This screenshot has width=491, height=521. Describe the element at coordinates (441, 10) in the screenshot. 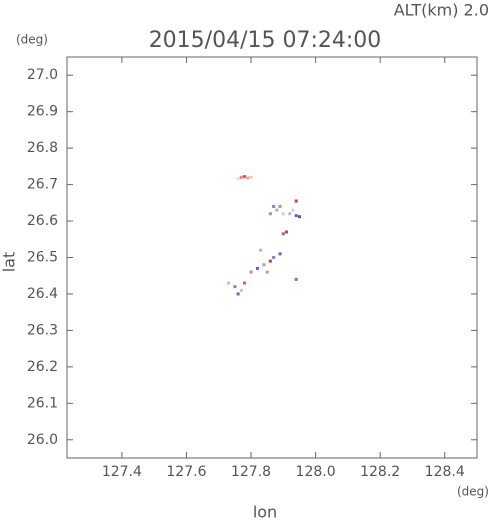

I see `altitude-label: ALT(km) 2.0` at that location.